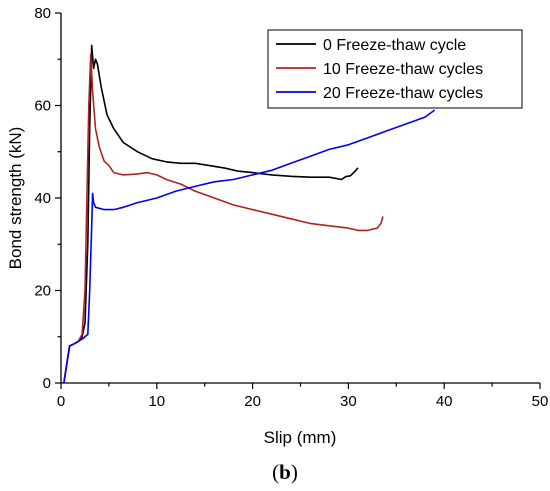 The height and width of the screenshot is (491, 550). Describe the element at coordinates (444, 401) in the screenshot. I see `x-tick-label: 40` at that location.